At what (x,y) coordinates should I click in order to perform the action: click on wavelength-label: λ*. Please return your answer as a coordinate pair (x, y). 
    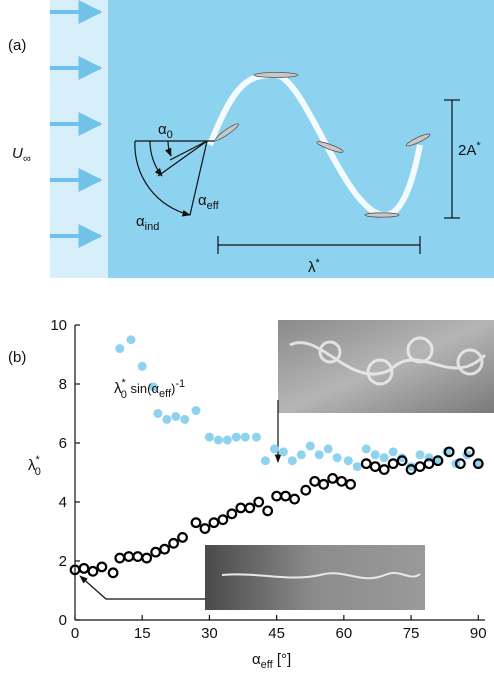
    Looking at the image, I should click on (314, 266).